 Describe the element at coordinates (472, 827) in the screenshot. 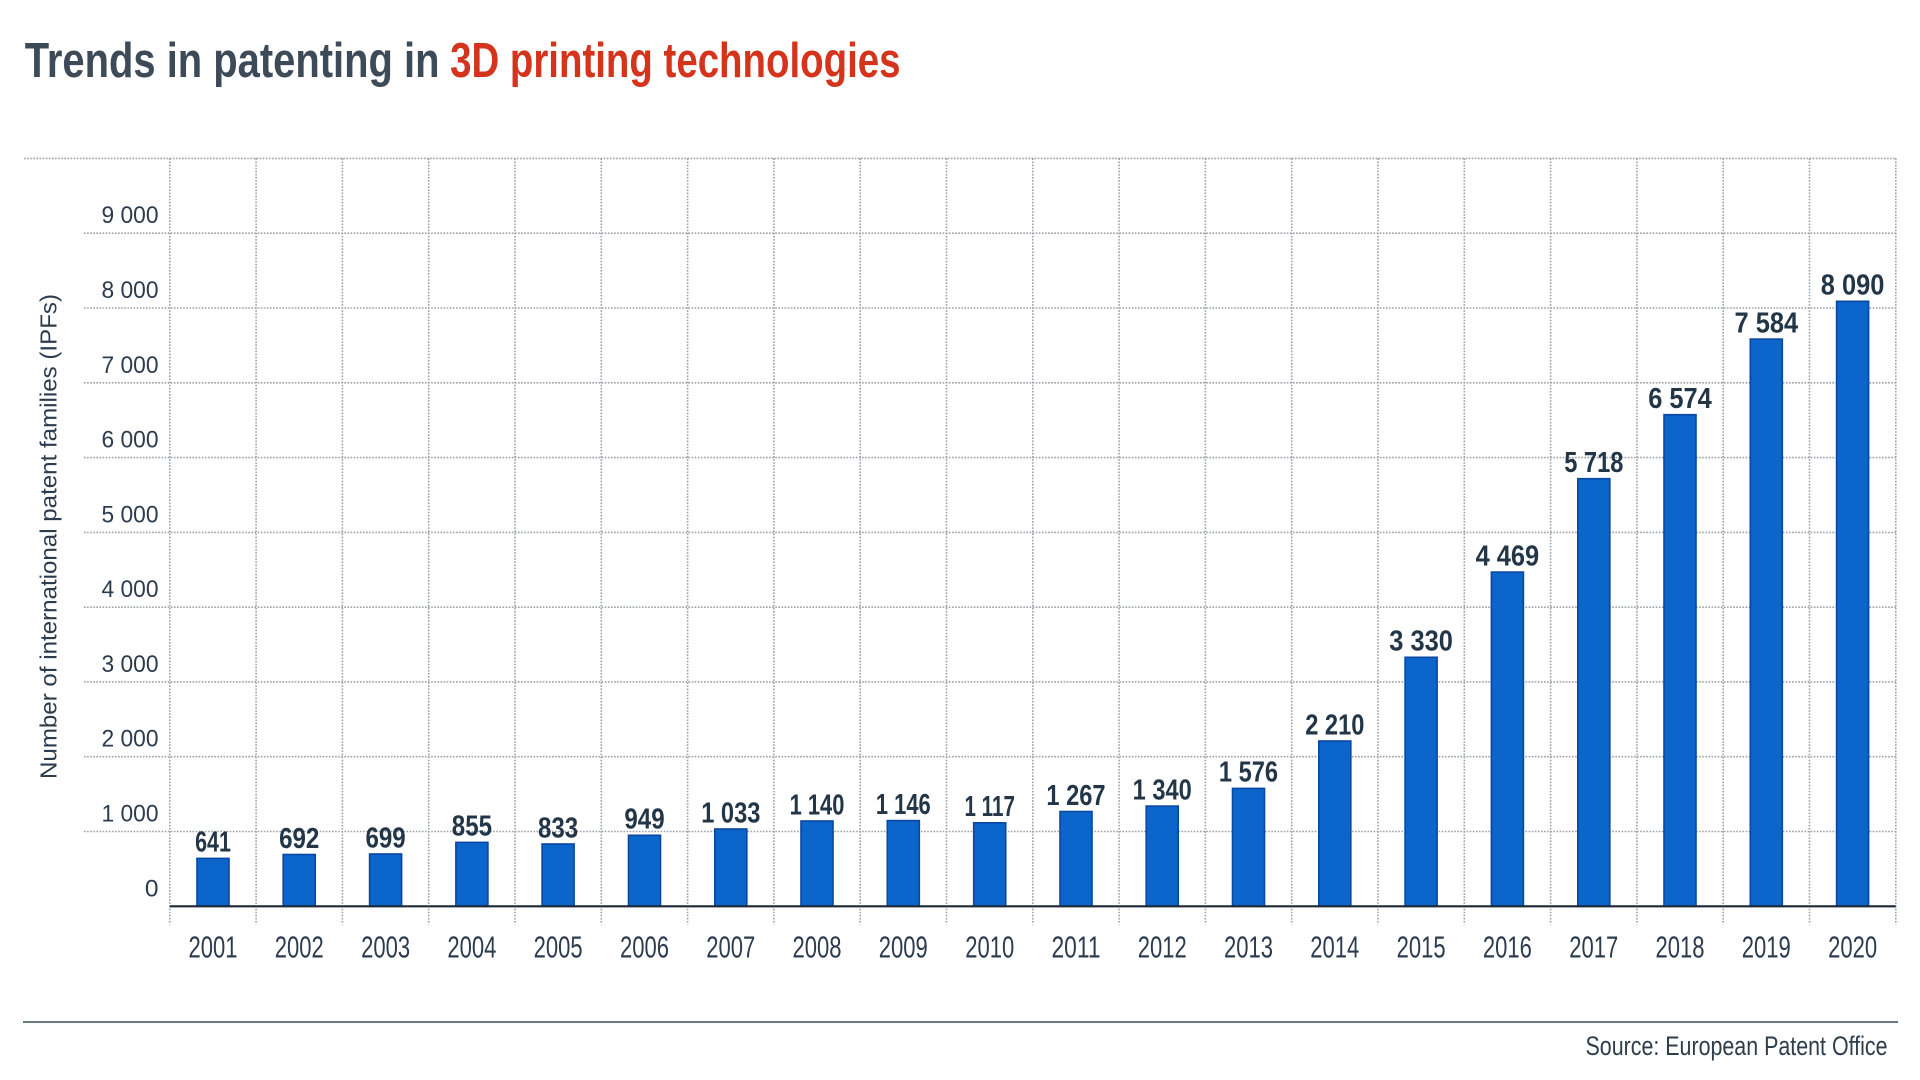

I see `svg-text: 855` at that location.